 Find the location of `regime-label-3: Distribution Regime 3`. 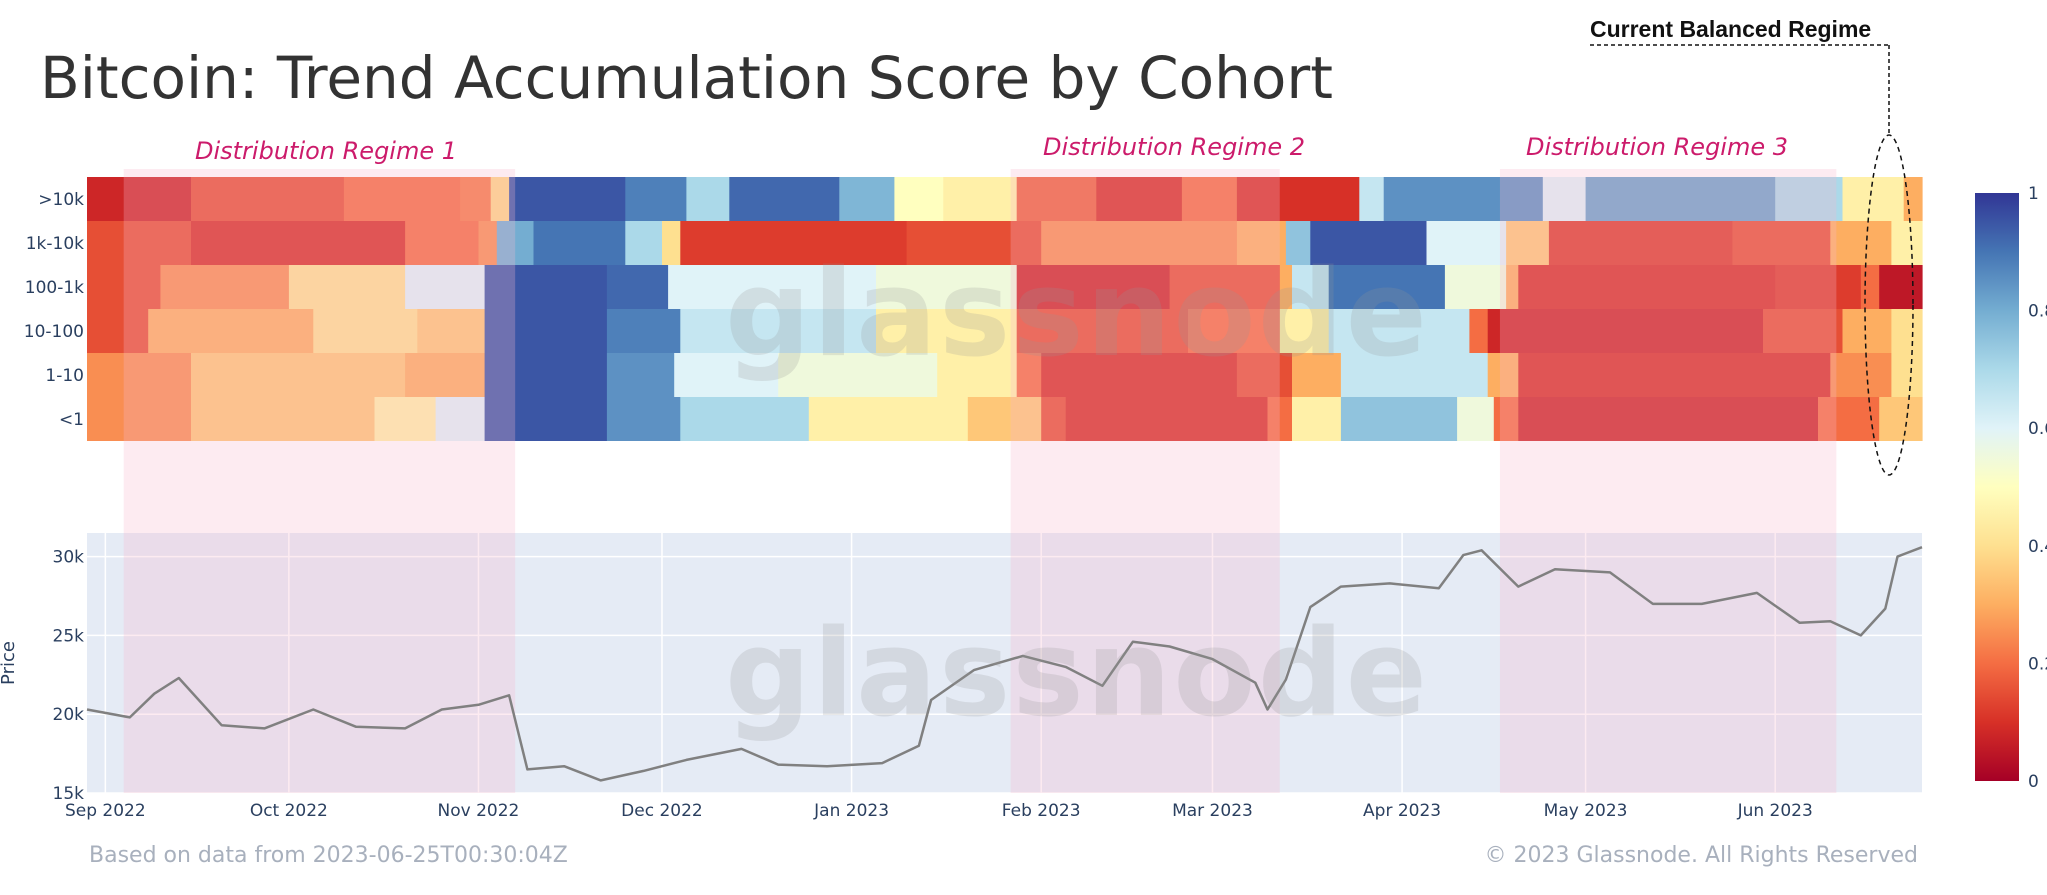

regime-label-3: Distribution Regime 3 is located at coordinates (1657, 147).